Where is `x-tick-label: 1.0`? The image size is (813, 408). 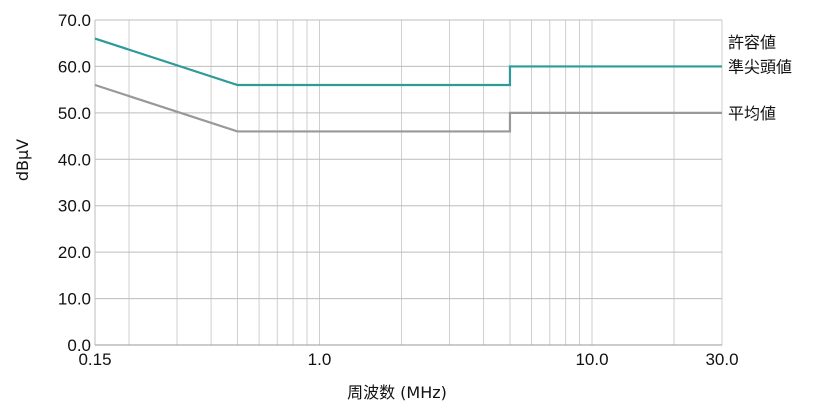
x-tick-label: 1.0 is located at coordinates (320, 359).